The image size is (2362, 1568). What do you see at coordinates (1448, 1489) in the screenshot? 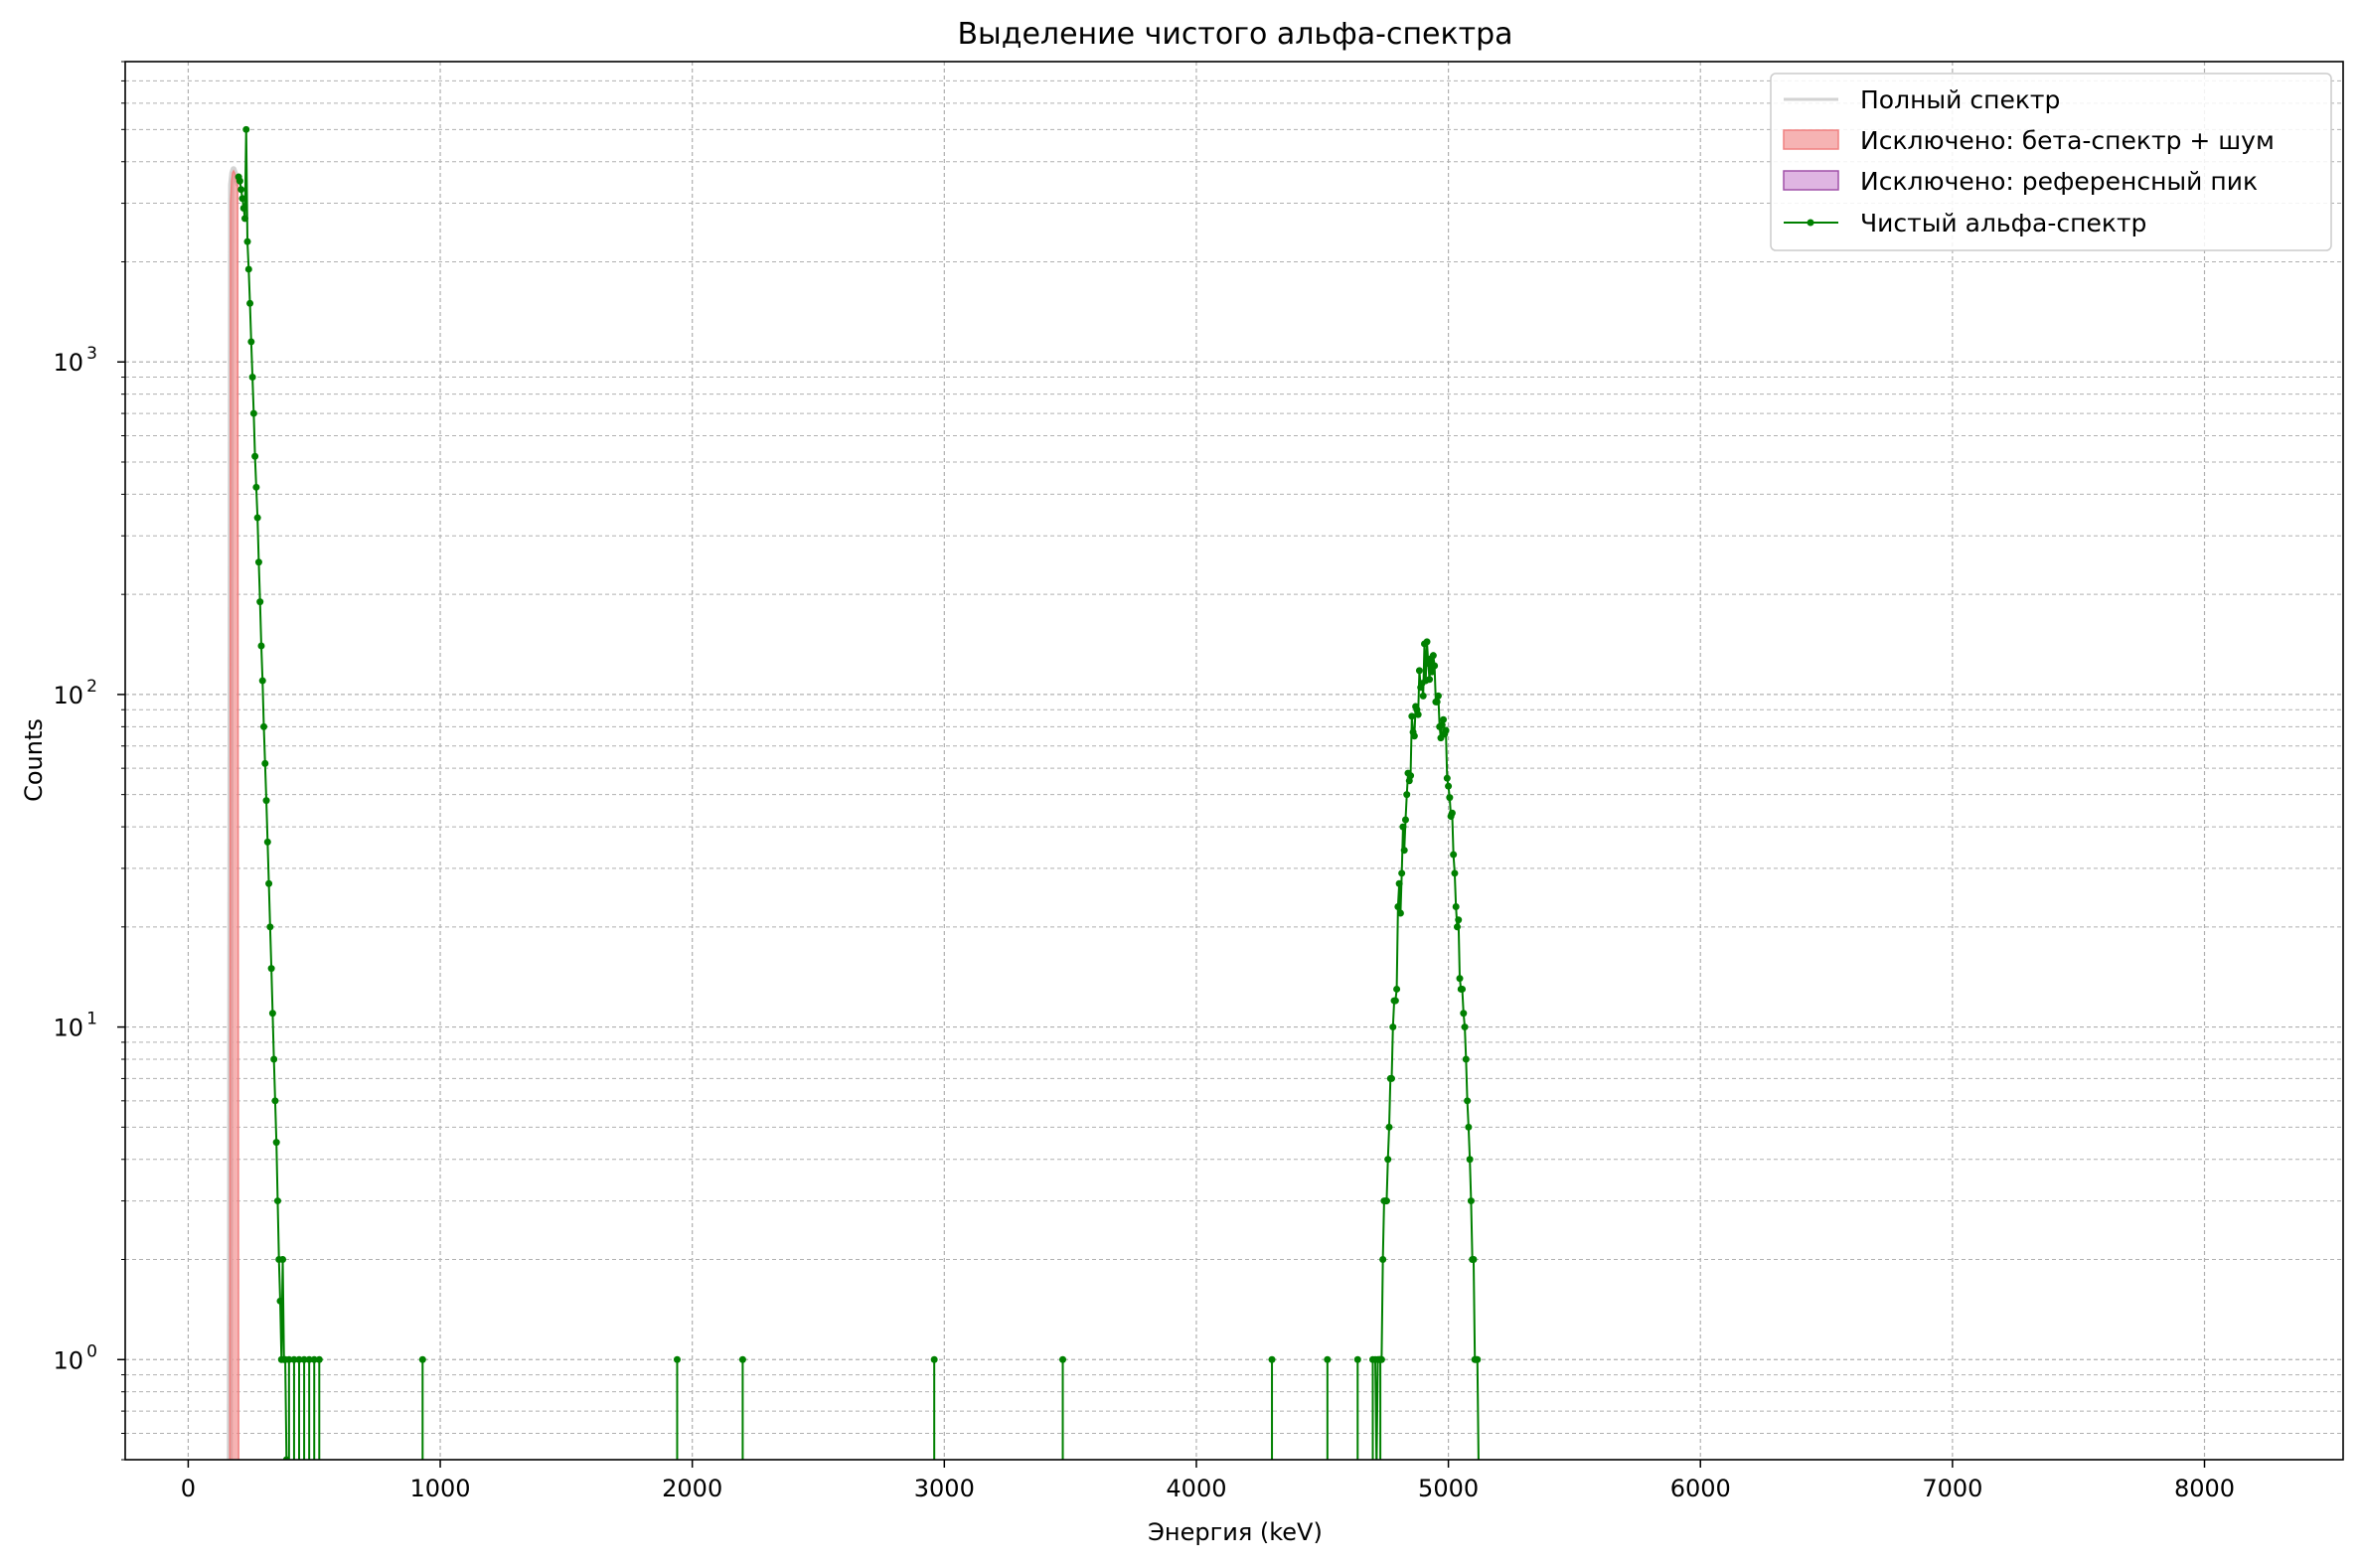
I see `x-tick-label: 5000` at bounding box center [1448, 1489].